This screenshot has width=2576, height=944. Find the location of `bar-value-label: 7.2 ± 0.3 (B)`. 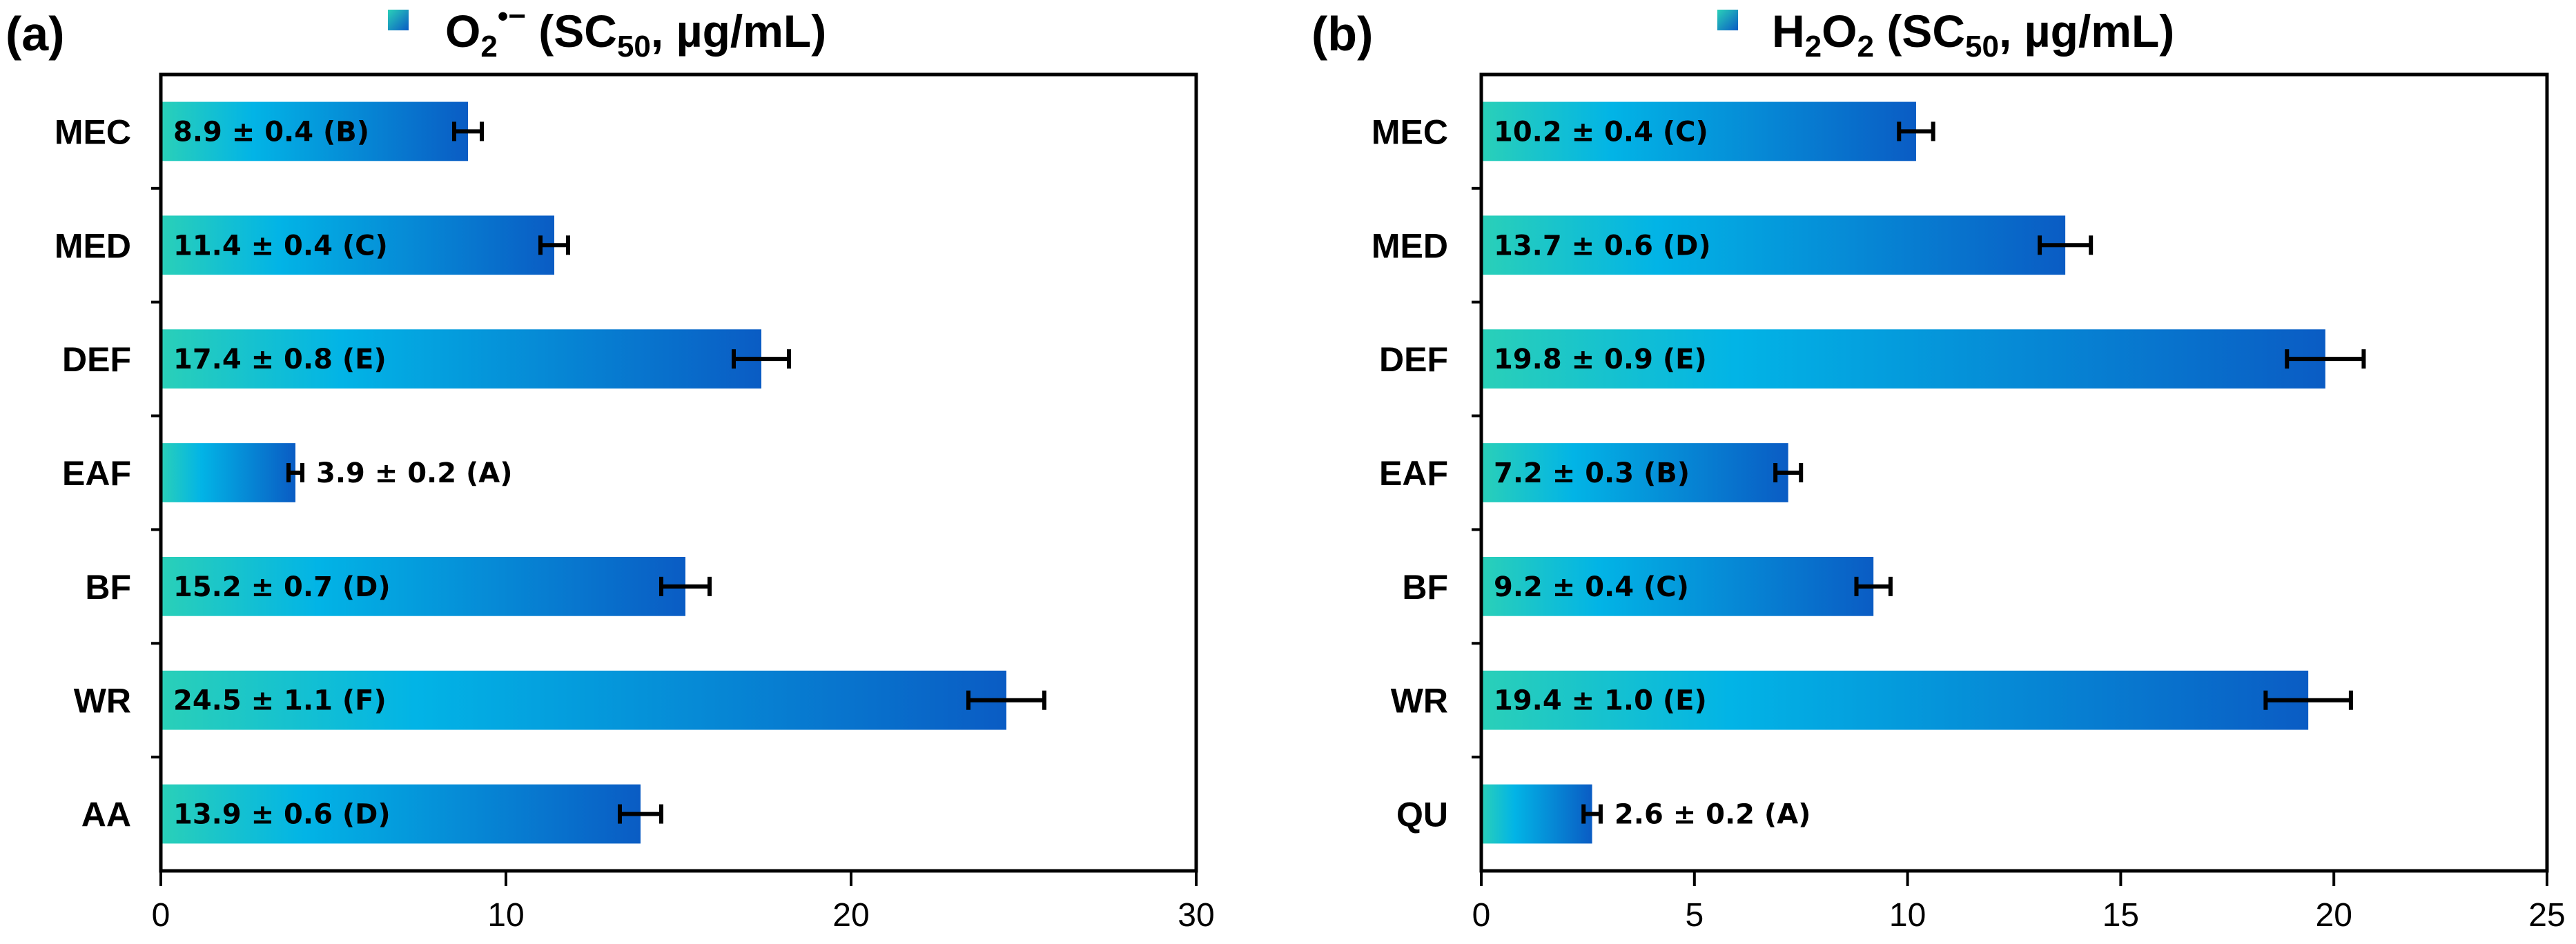

bar-value-label: 7.2 ± 0.3 (B) is located at coordinates (1592, 473).